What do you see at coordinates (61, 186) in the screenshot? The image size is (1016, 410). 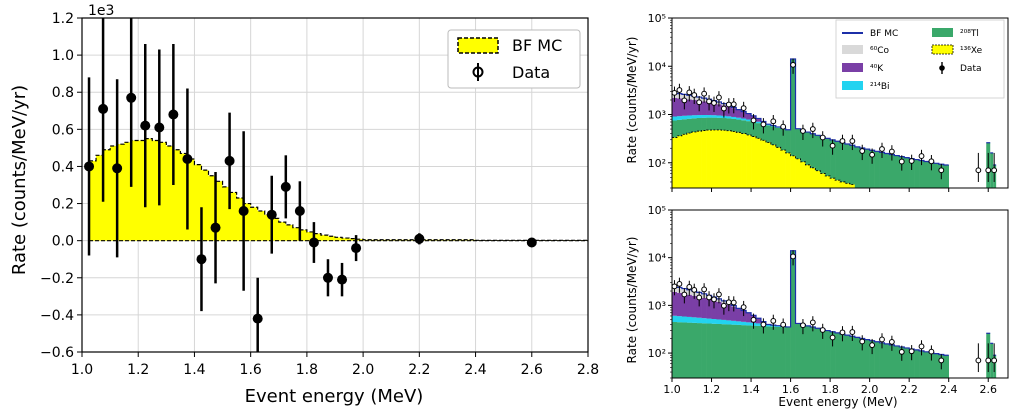 I see `left-y-ticks: −0.6 −0.4 −0.2 0.0 0.2 0.4 0.6 0.8 1.0 1.2` at bounding box center [61, 186].